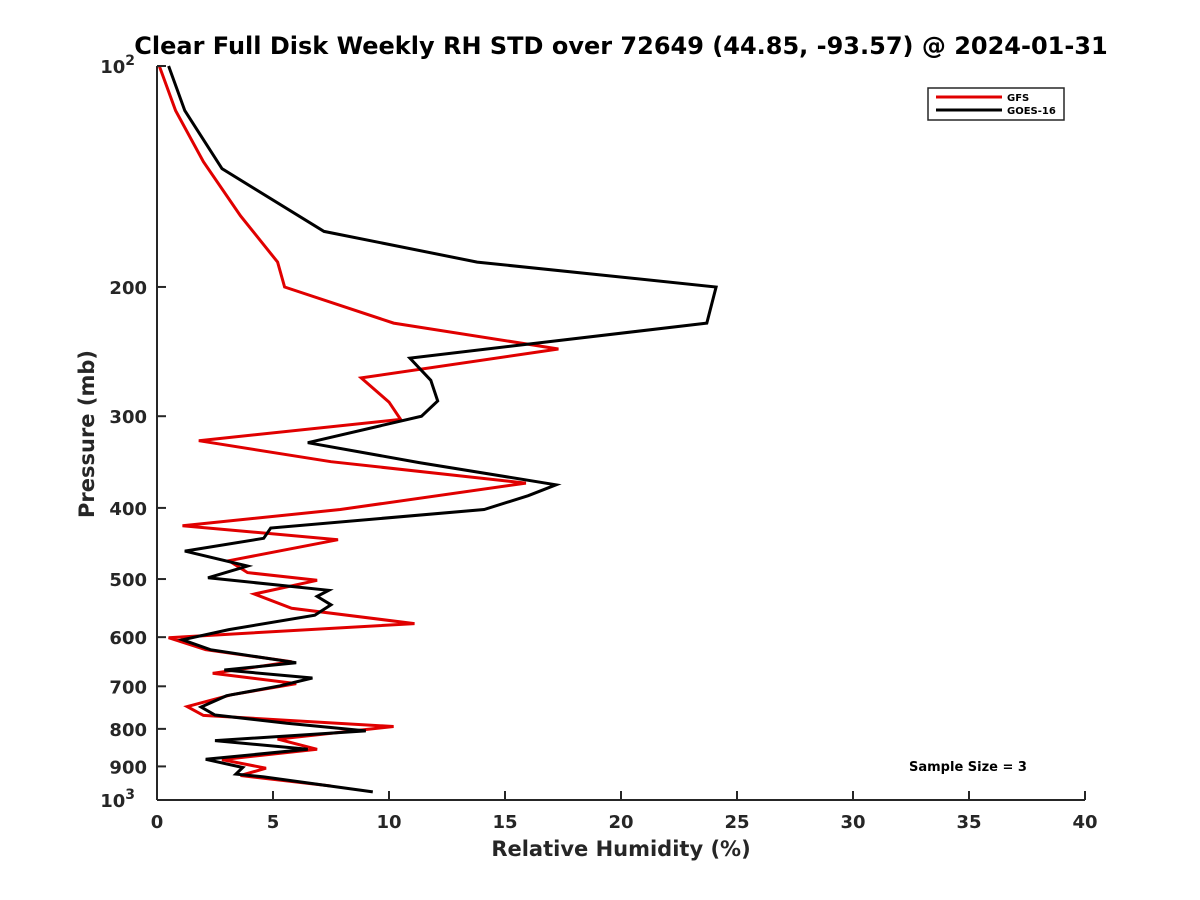 This screenshot has height=900, width=1200. What do you see at coordinates (968, 767) in the screenshot?
I see `sample-size-annotation: Sample Size = 3` at bounding box center [968, 767].